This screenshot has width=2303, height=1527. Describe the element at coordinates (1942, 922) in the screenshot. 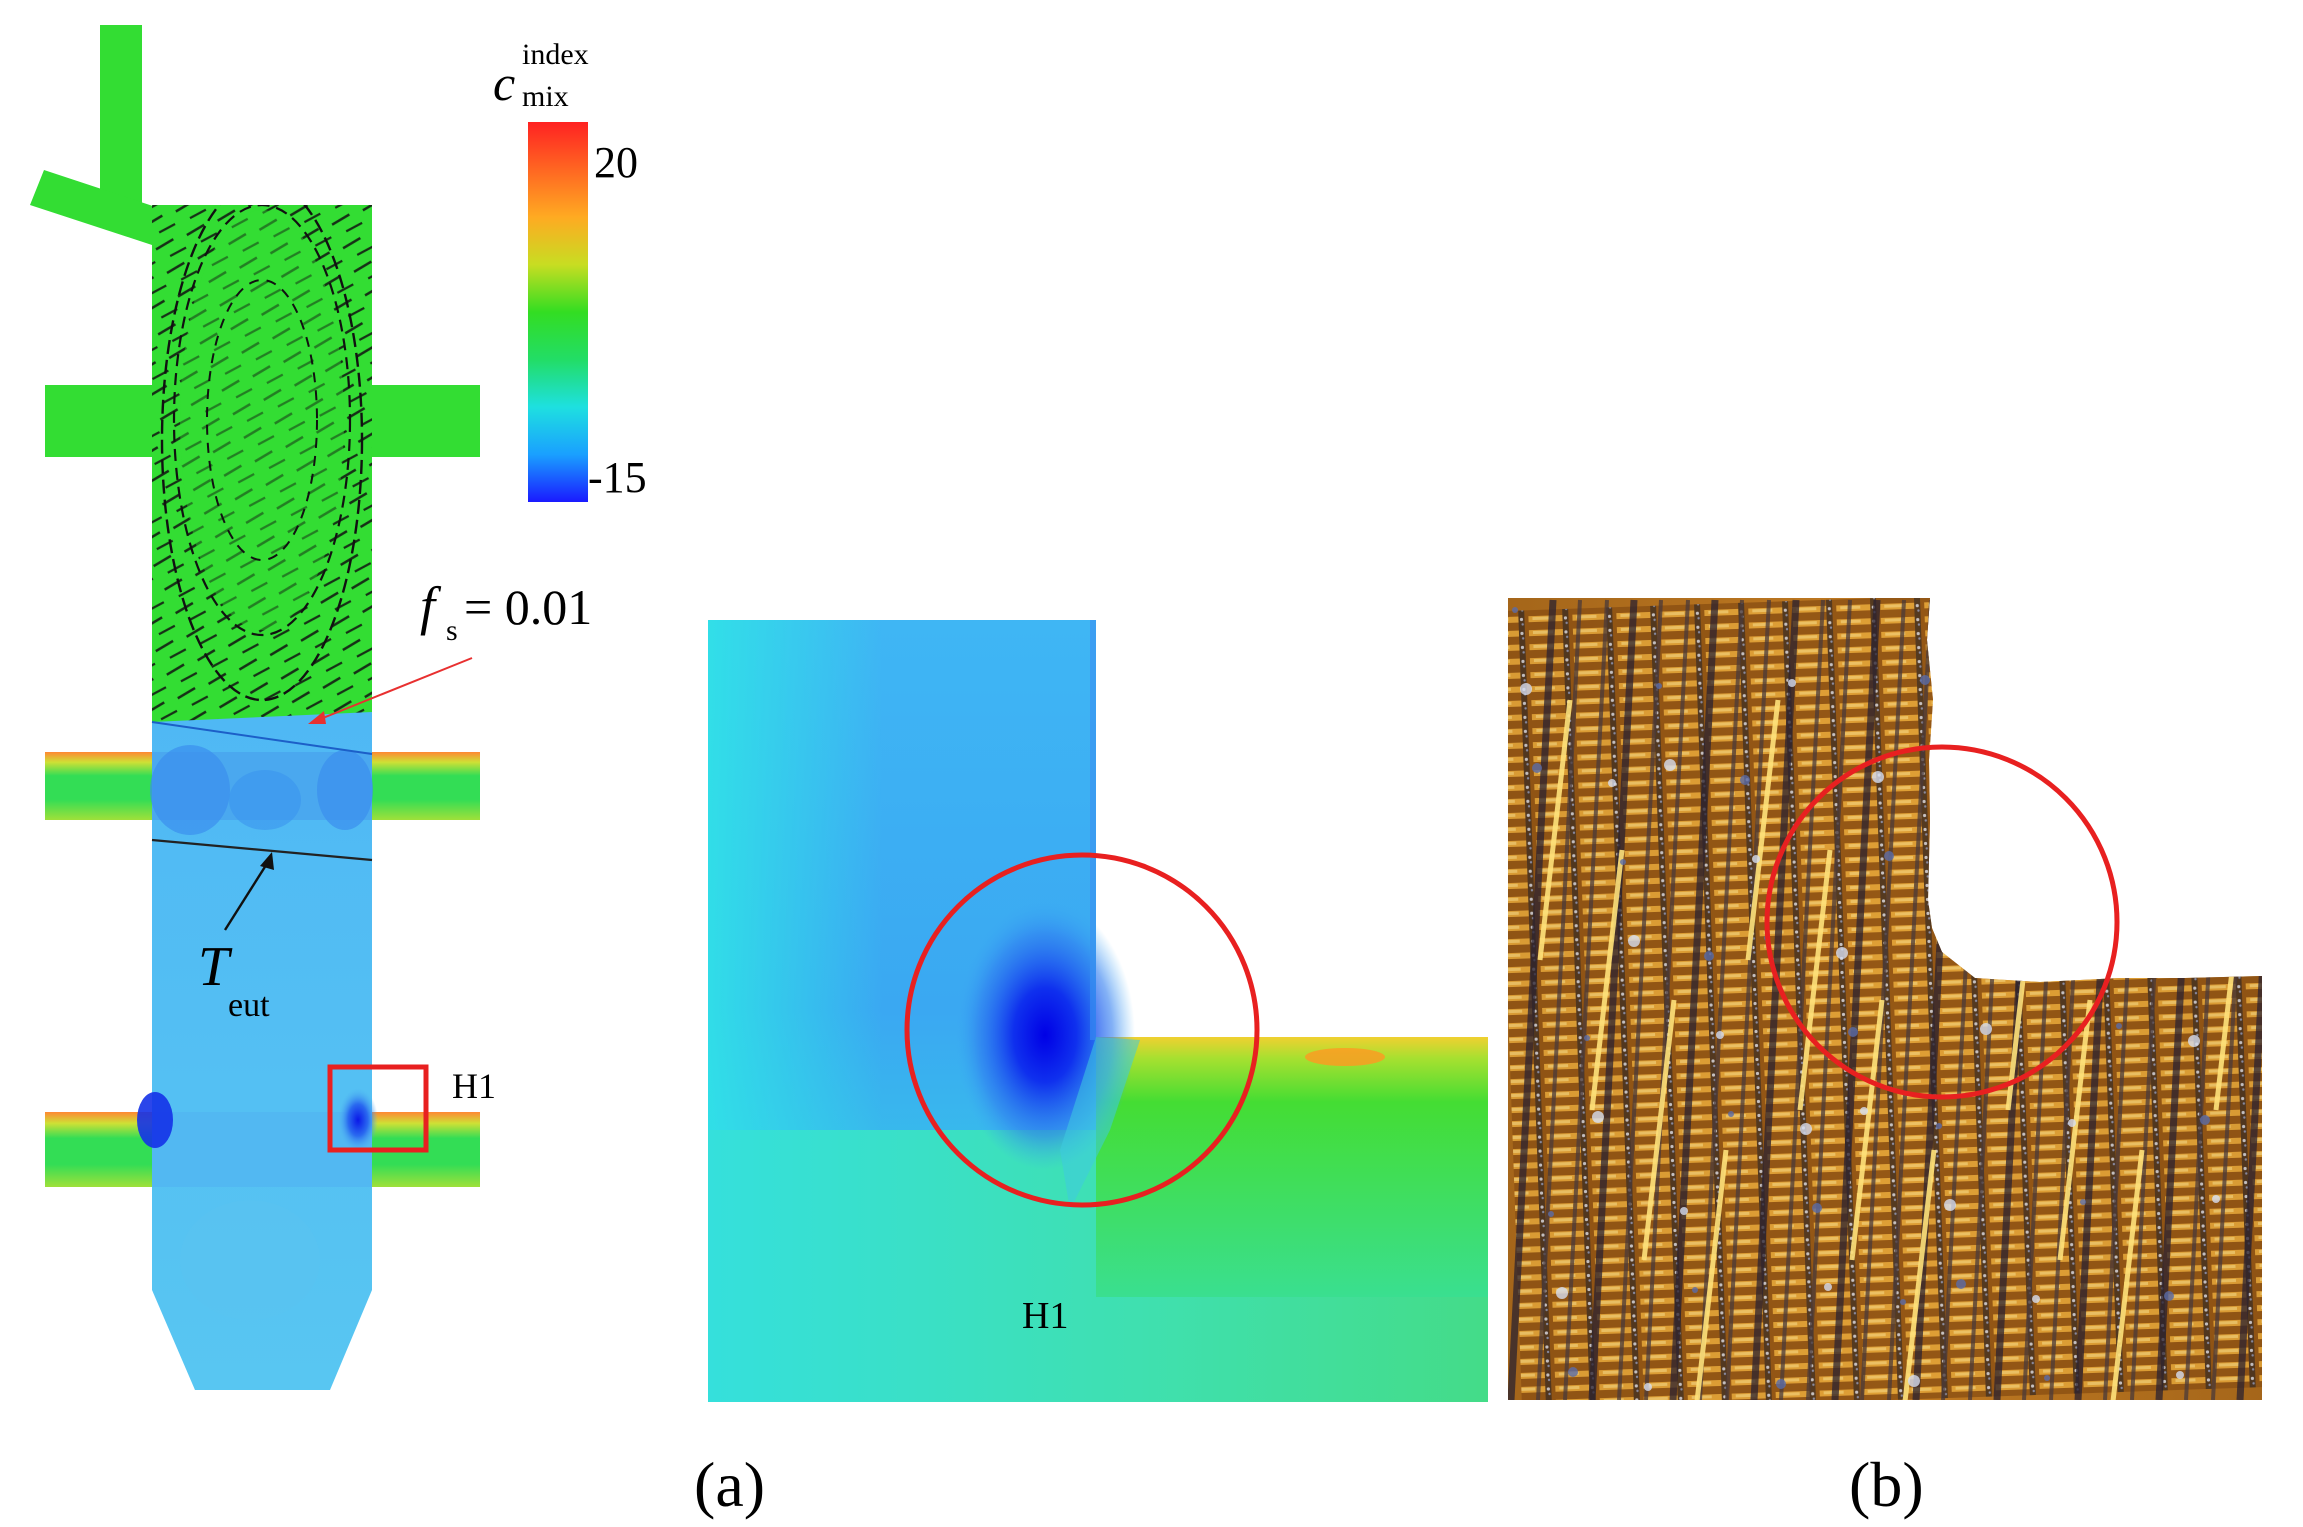

I see `micro-highlight-circle` at that location.